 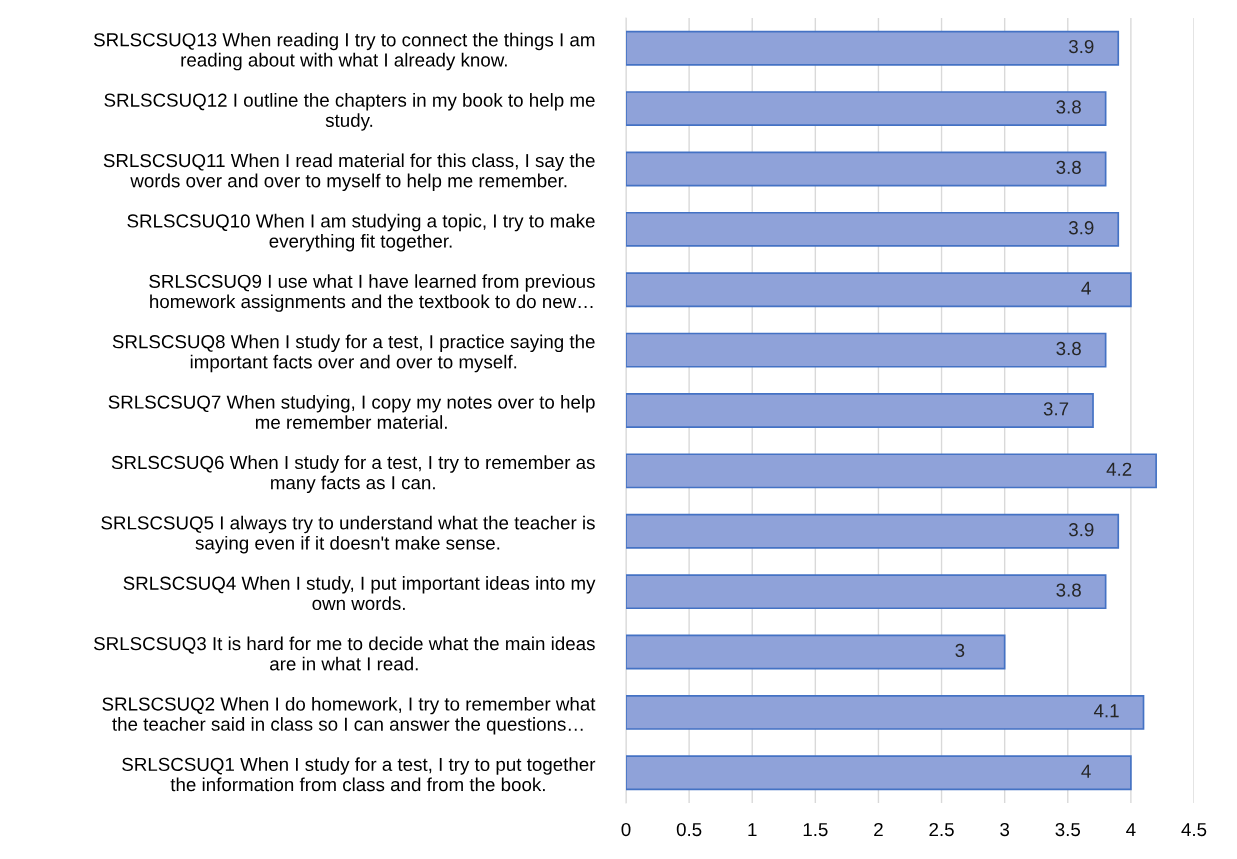 What do you see at coordinates (960, 650) in the screenshot?
I see `data-label: 3` at bounding box center [960, 650].